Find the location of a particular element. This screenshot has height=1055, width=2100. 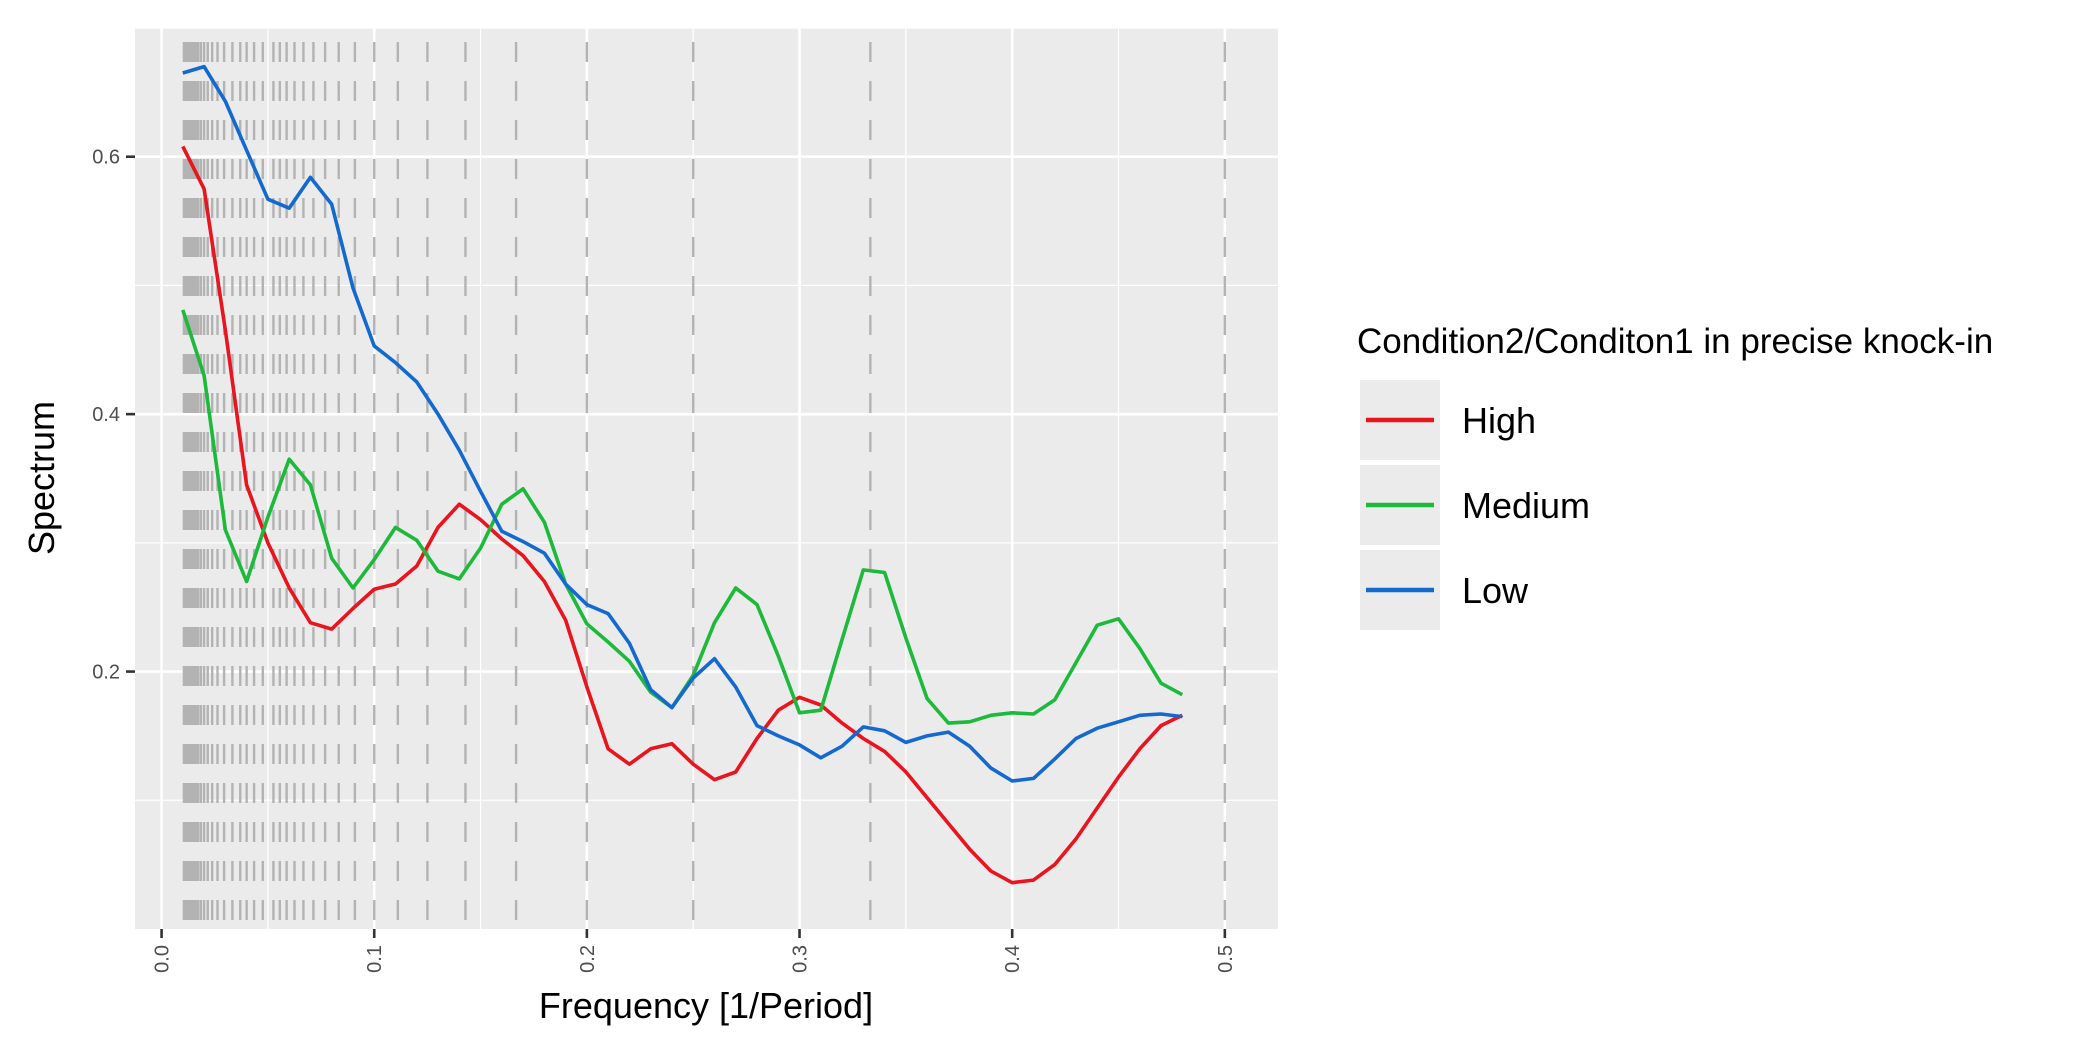

x-tick-label: 0.1 is located at coordinates (375, 959).